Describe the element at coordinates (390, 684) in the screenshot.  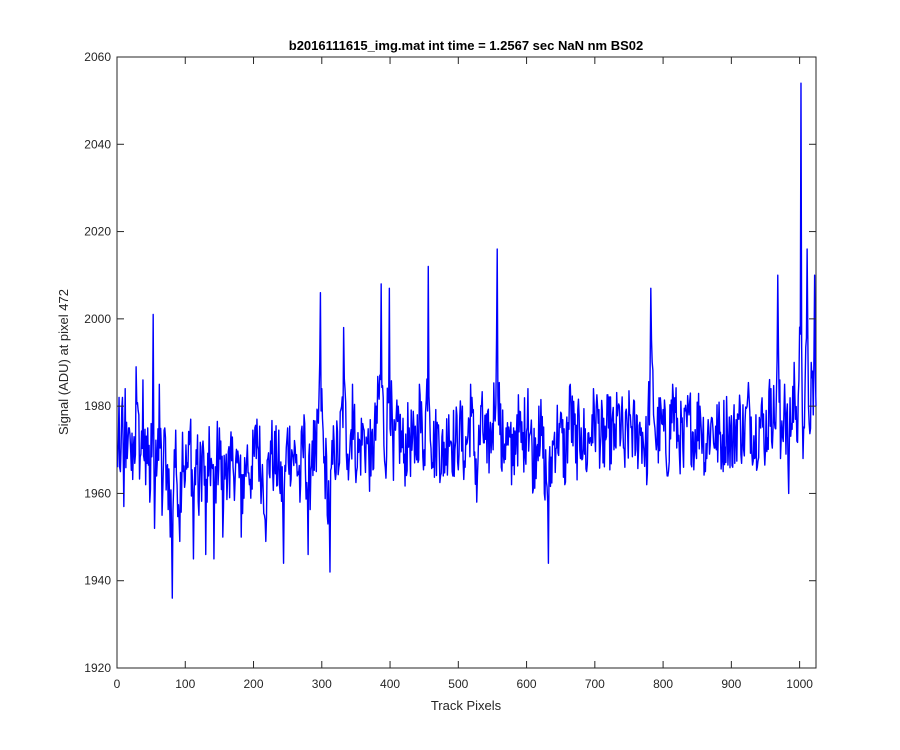
I see `x-tick-label: 400` at that location.